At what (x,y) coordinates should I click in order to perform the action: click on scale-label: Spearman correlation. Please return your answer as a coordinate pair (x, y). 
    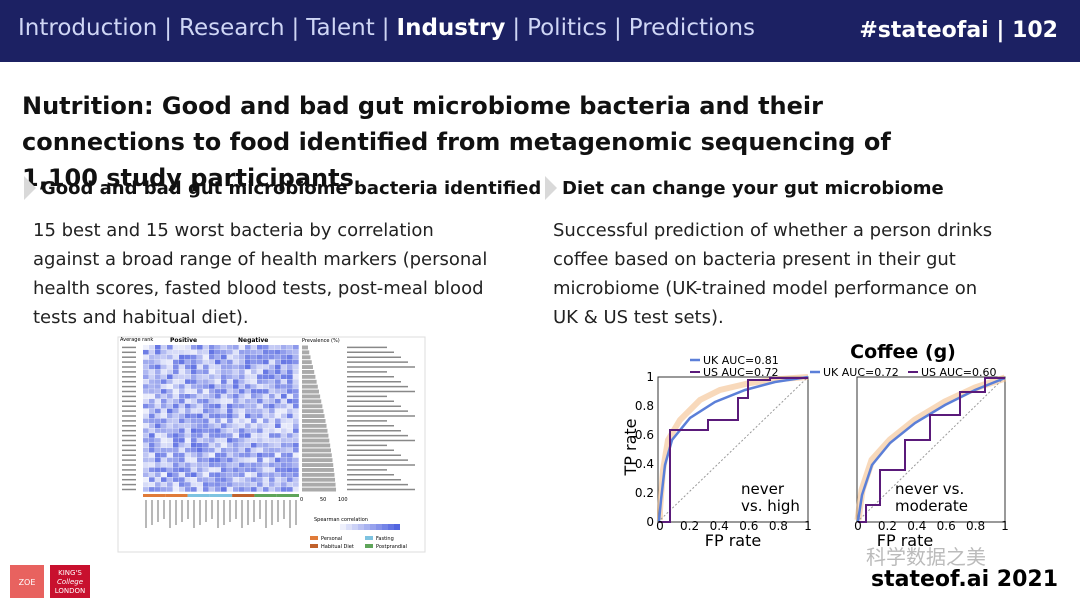
    Looking at the image, I should click on (341, 520).